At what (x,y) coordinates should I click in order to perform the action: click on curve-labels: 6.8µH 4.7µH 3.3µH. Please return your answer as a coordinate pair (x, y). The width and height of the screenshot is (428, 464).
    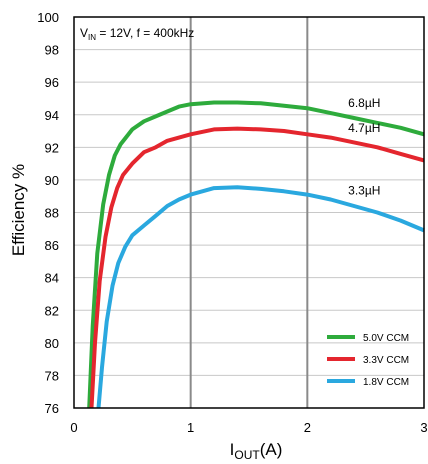
    Looking at the image, I should click on (364, 147).